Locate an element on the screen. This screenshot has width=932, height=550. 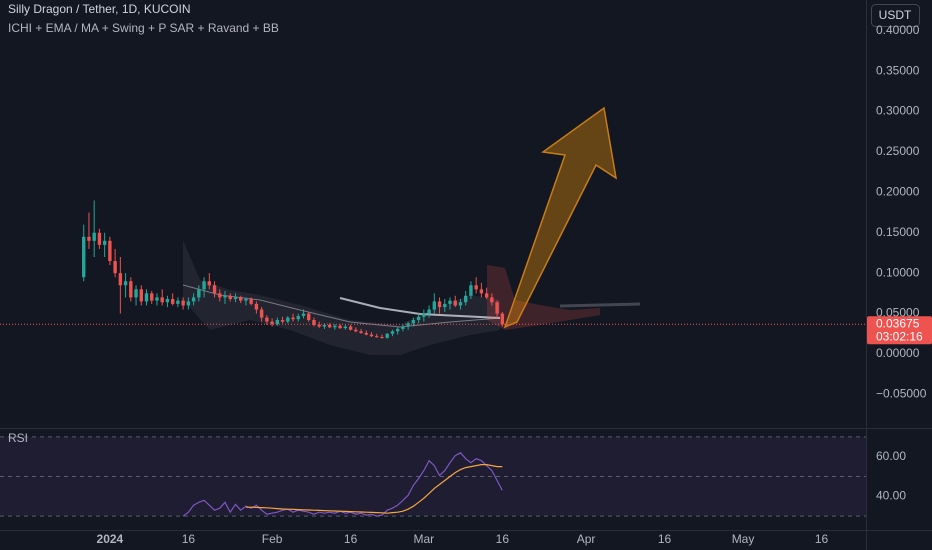
y-tick-label: 0.35000 is located at coordinates (898, 70).